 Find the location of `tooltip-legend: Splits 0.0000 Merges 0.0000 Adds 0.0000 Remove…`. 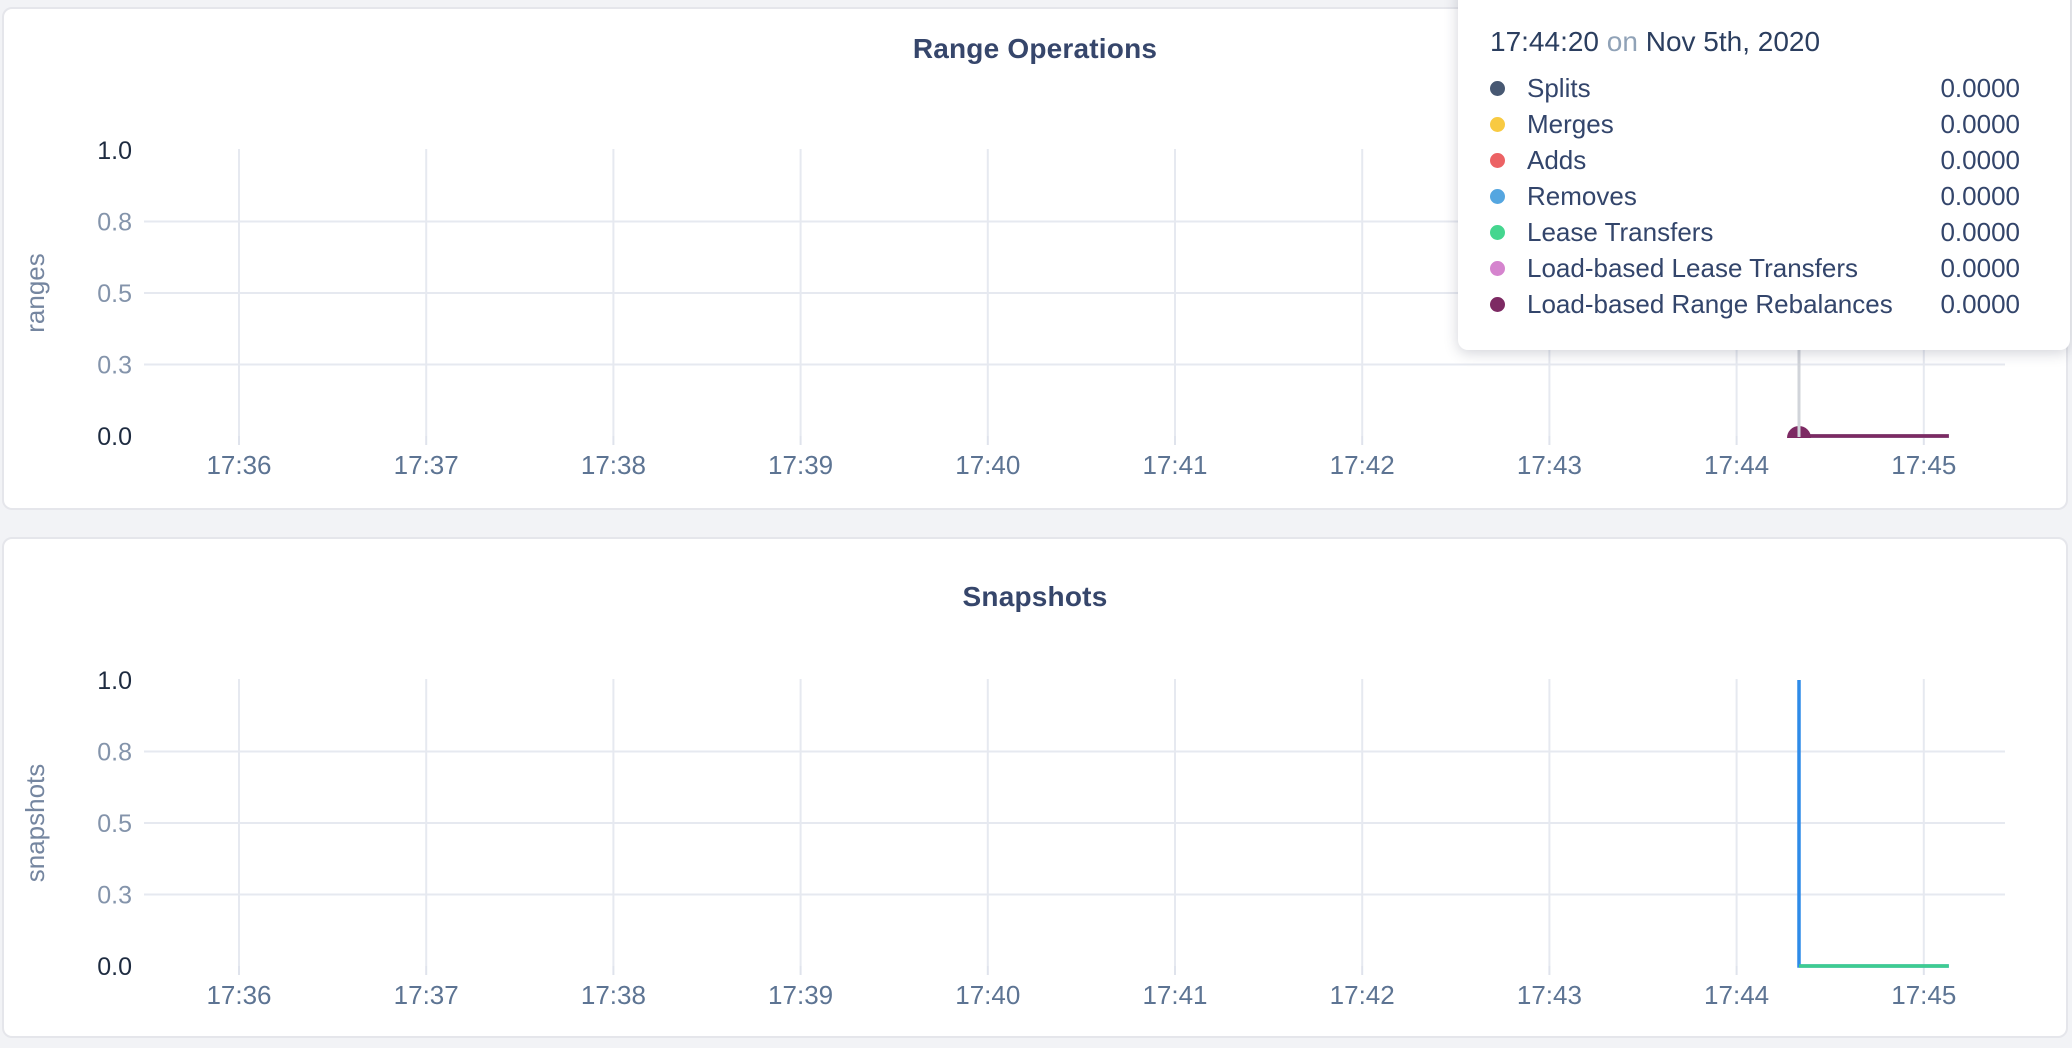

tooltip-legend: Splits 0.0000 Merges 0.0000 Adds 0.0000 Remove… is located at coordinates (1755, 196).